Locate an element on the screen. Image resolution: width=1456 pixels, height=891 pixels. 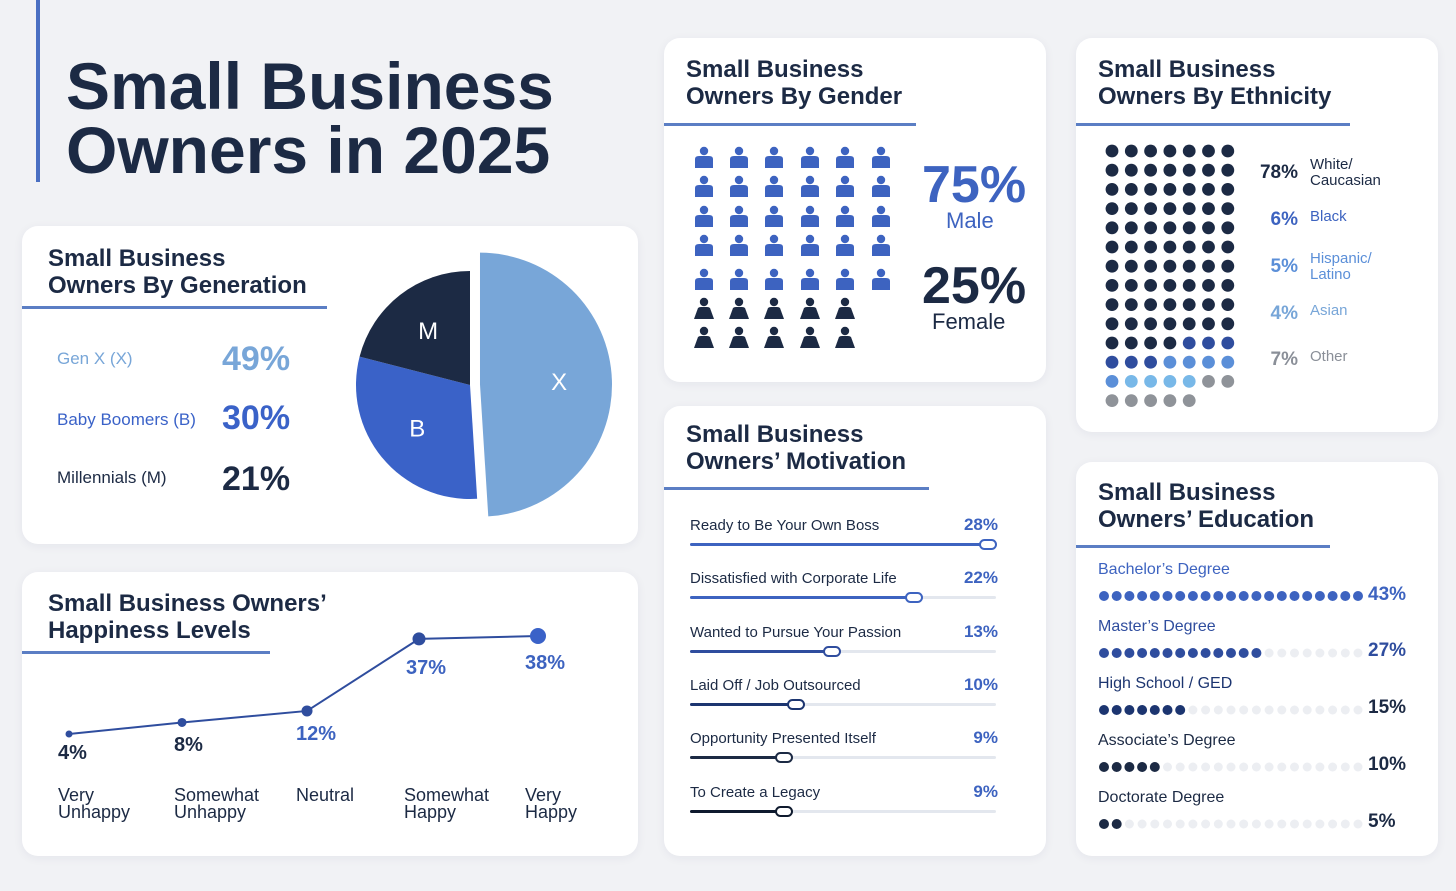
ethnicity-percent: 4% is located at coordinates (1284, 313).